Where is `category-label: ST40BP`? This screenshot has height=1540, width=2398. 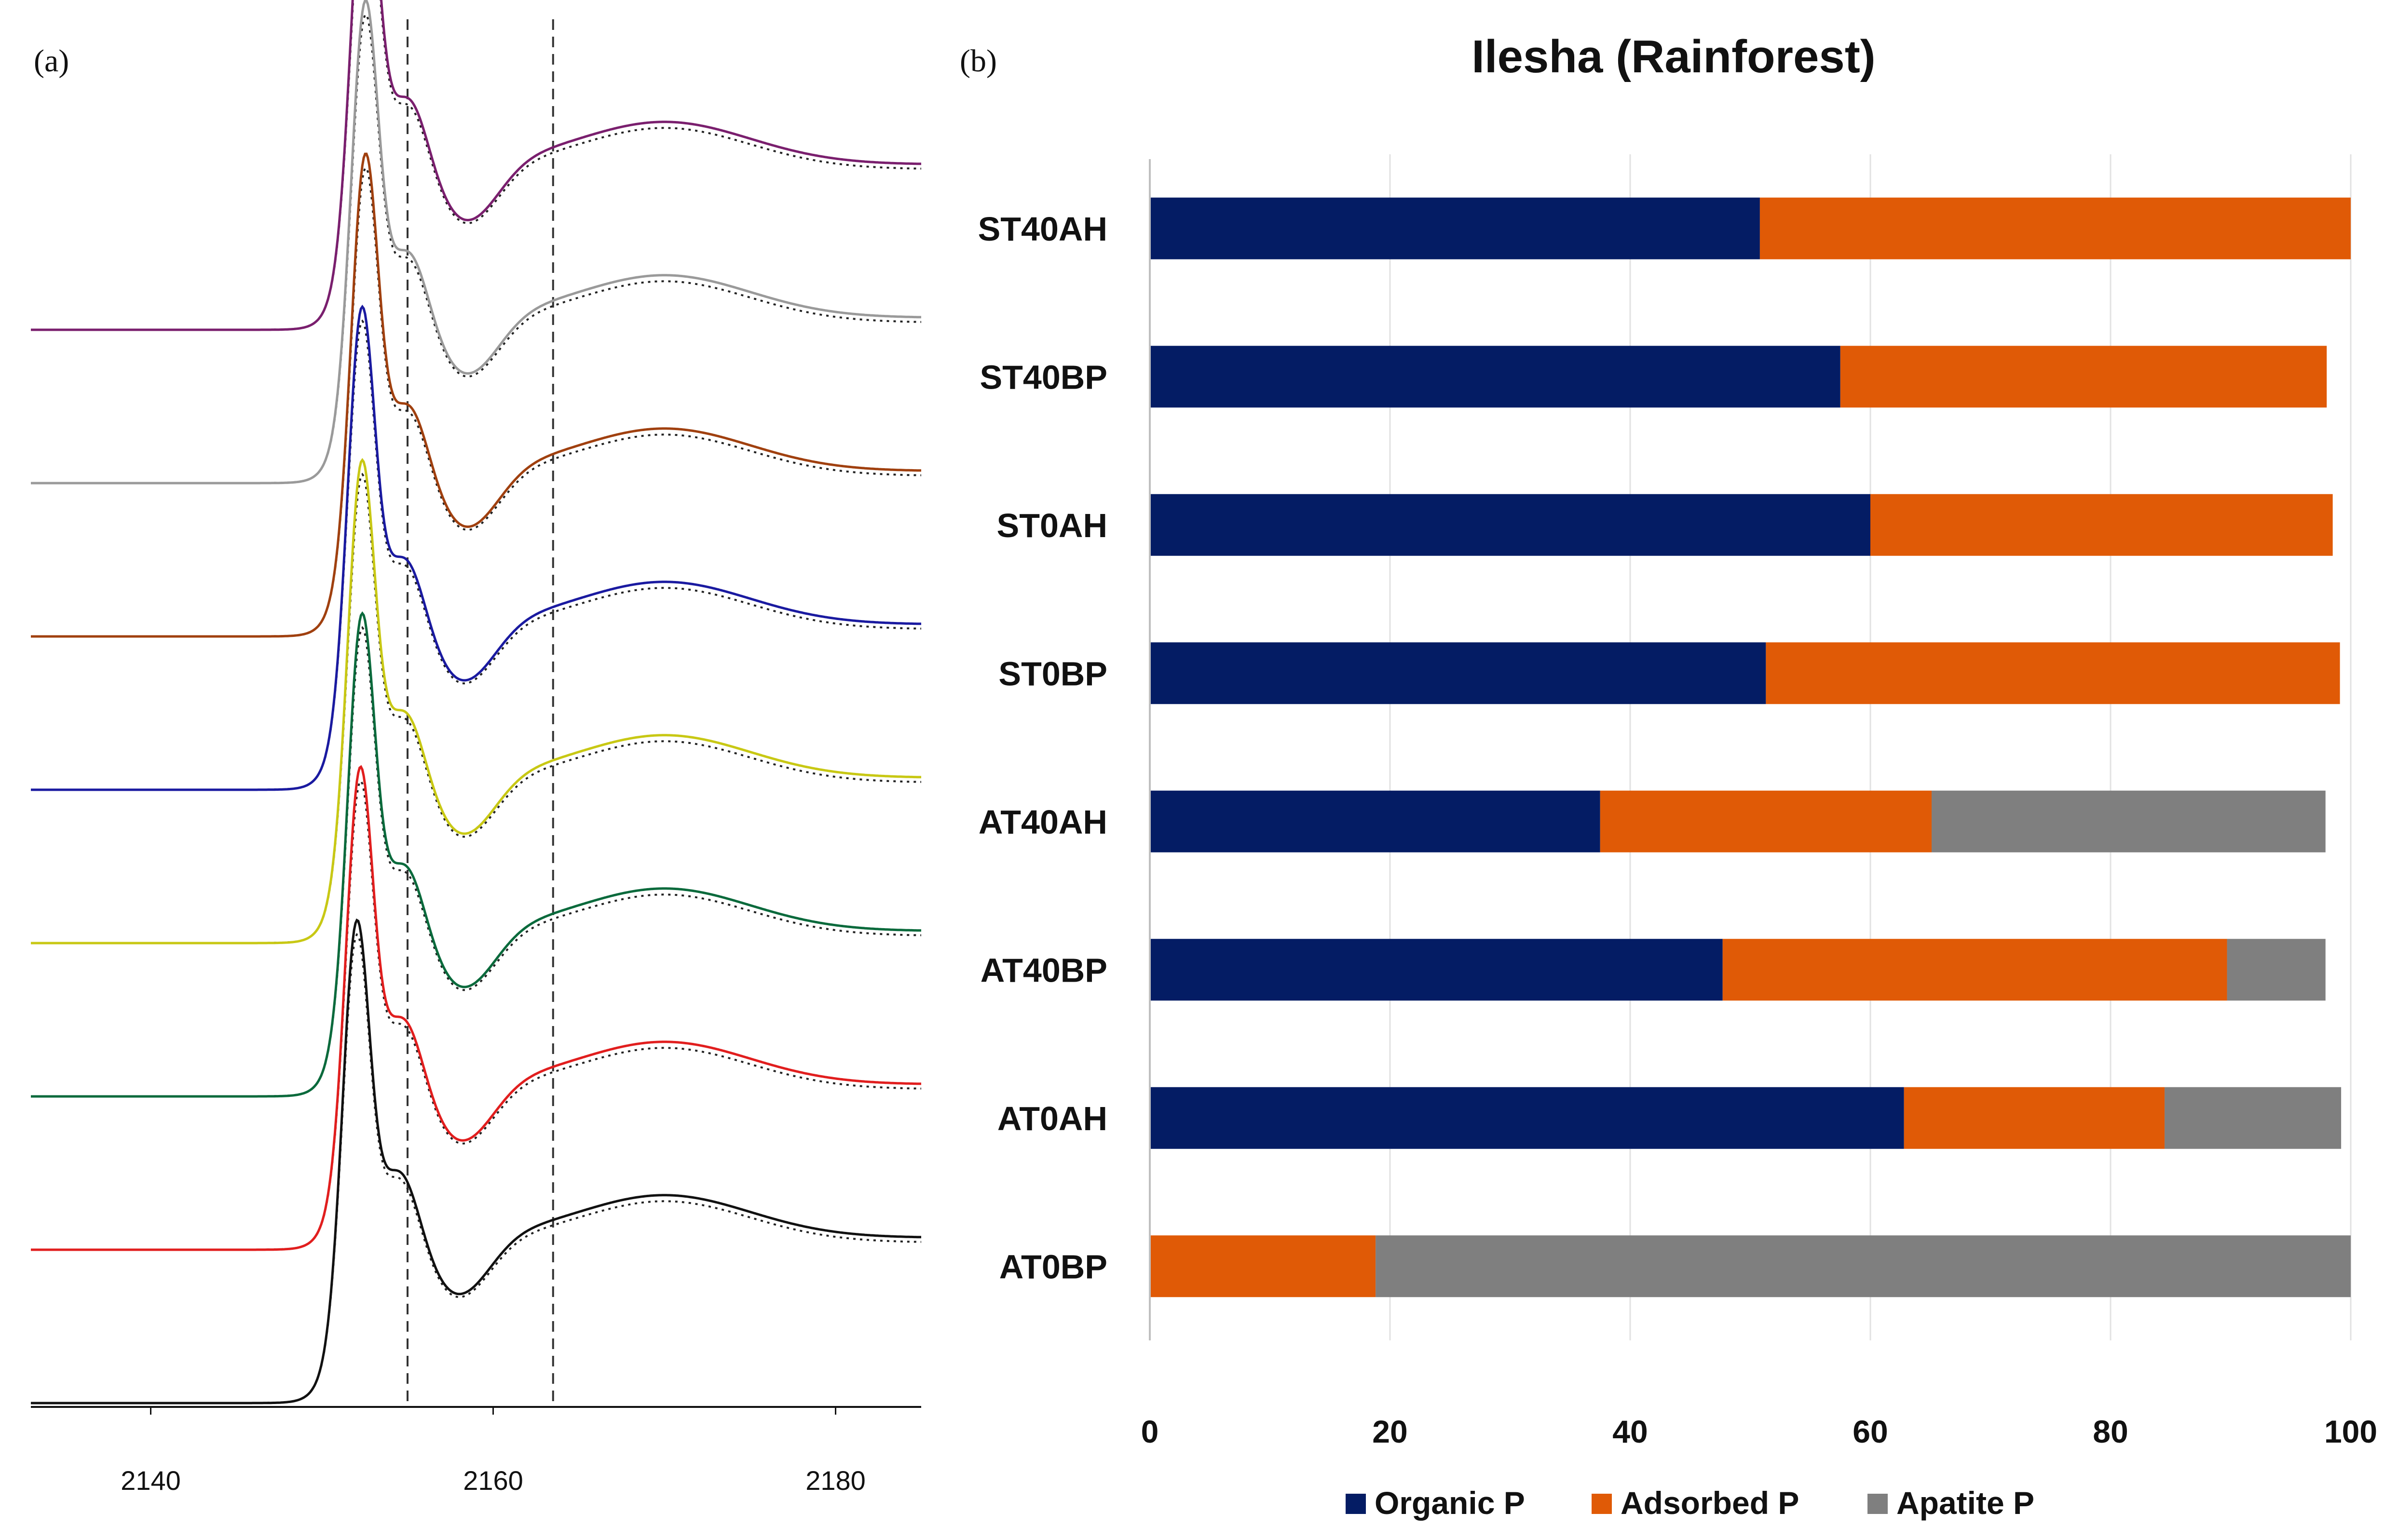 category-label: ST40BP is located at coordinates (1043, 377).